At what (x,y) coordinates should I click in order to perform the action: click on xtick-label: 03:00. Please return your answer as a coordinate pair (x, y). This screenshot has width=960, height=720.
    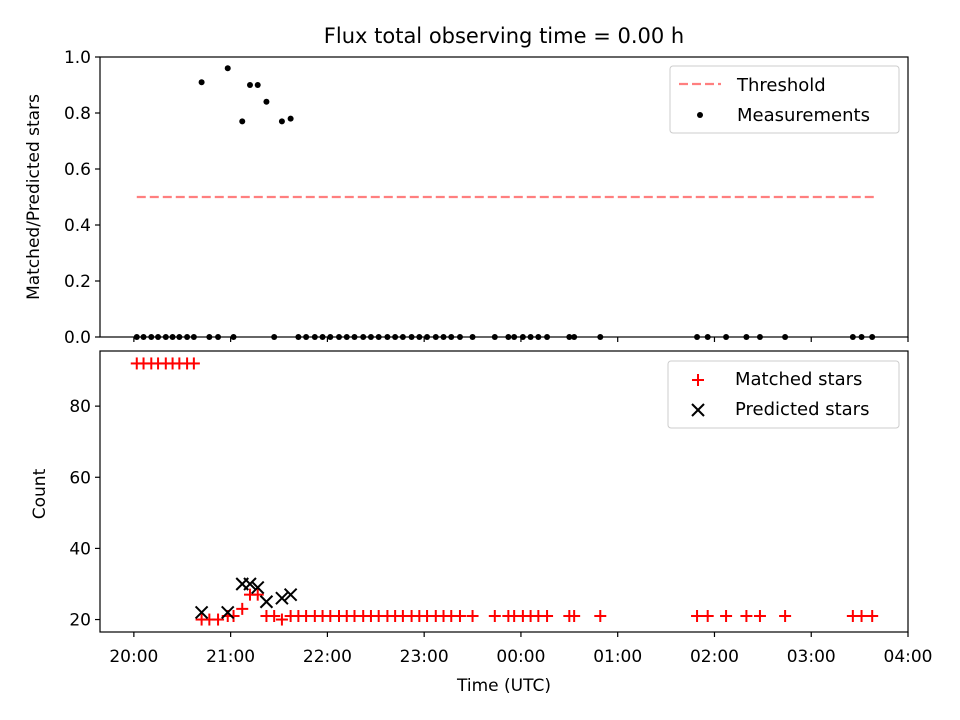
    Looking at the image, I should click on (811, 657).